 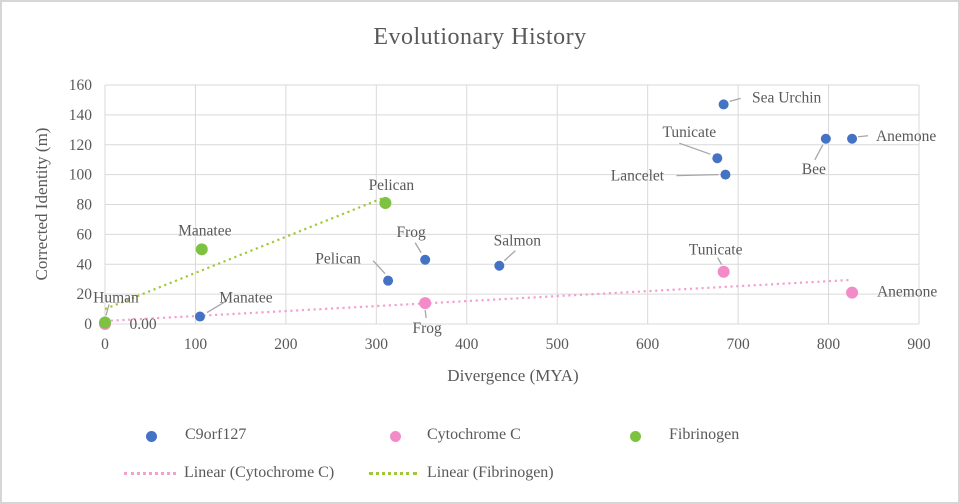 I want to click on point-cytochrome-c-tunicate, so click(x=723, y=271).